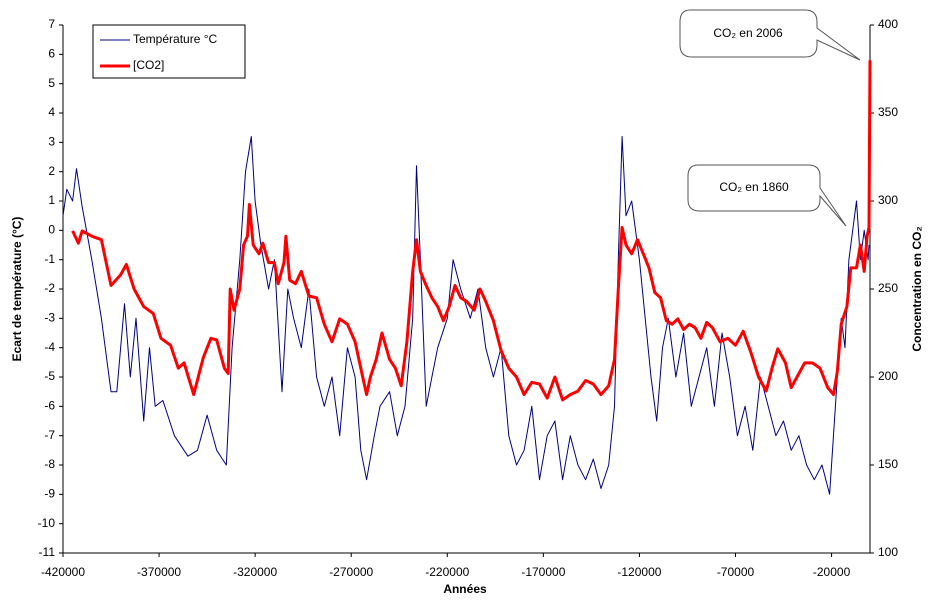  I want to click on y-tick-label: -5, so click(49, 376).